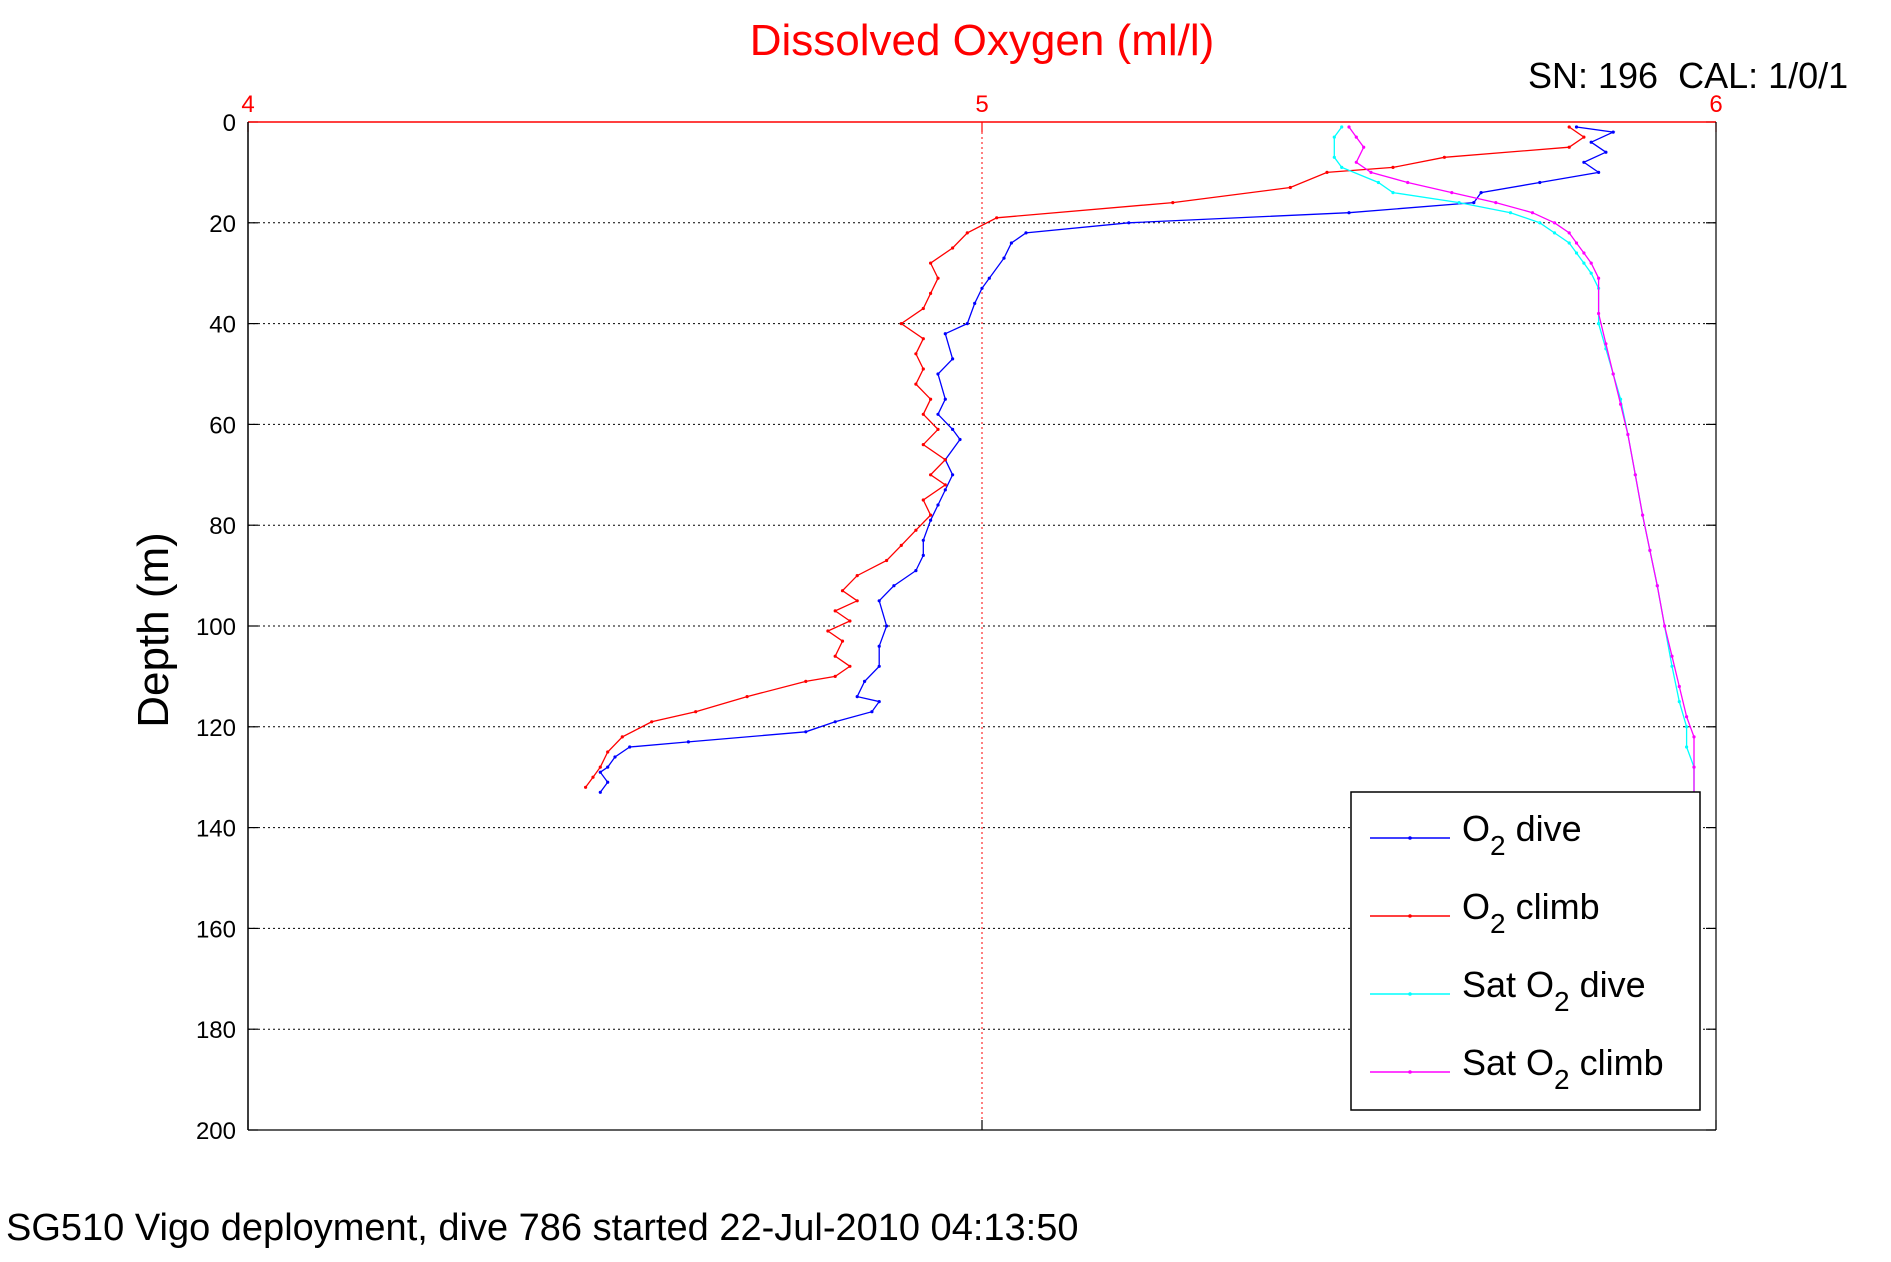 The width and height of the screenshot is (1891, 1262). I want to click on y-tick-label: 120, so click(216, 728).